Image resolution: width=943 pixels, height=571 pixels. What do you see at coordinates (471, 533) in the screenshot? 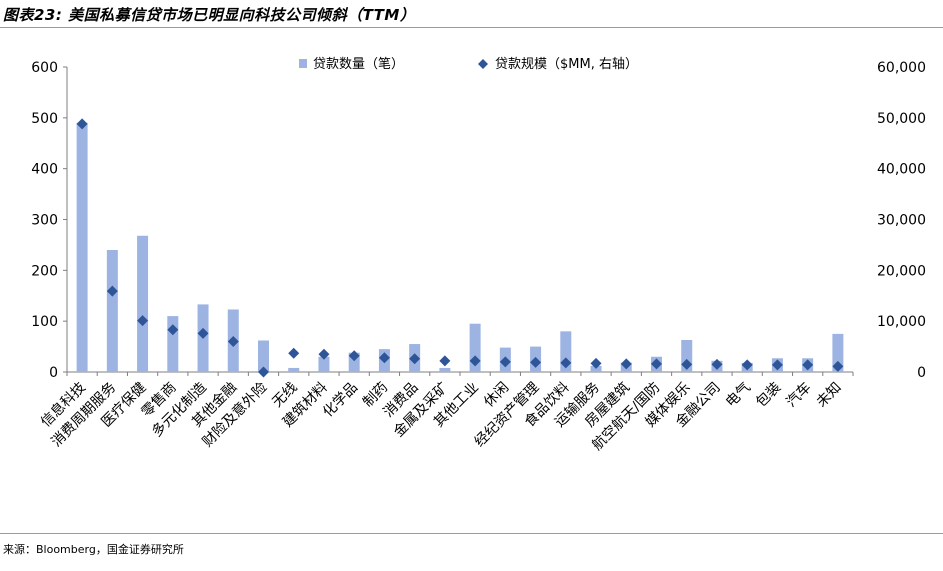
I see `bottom-rule` at bounding box center [471, 533].